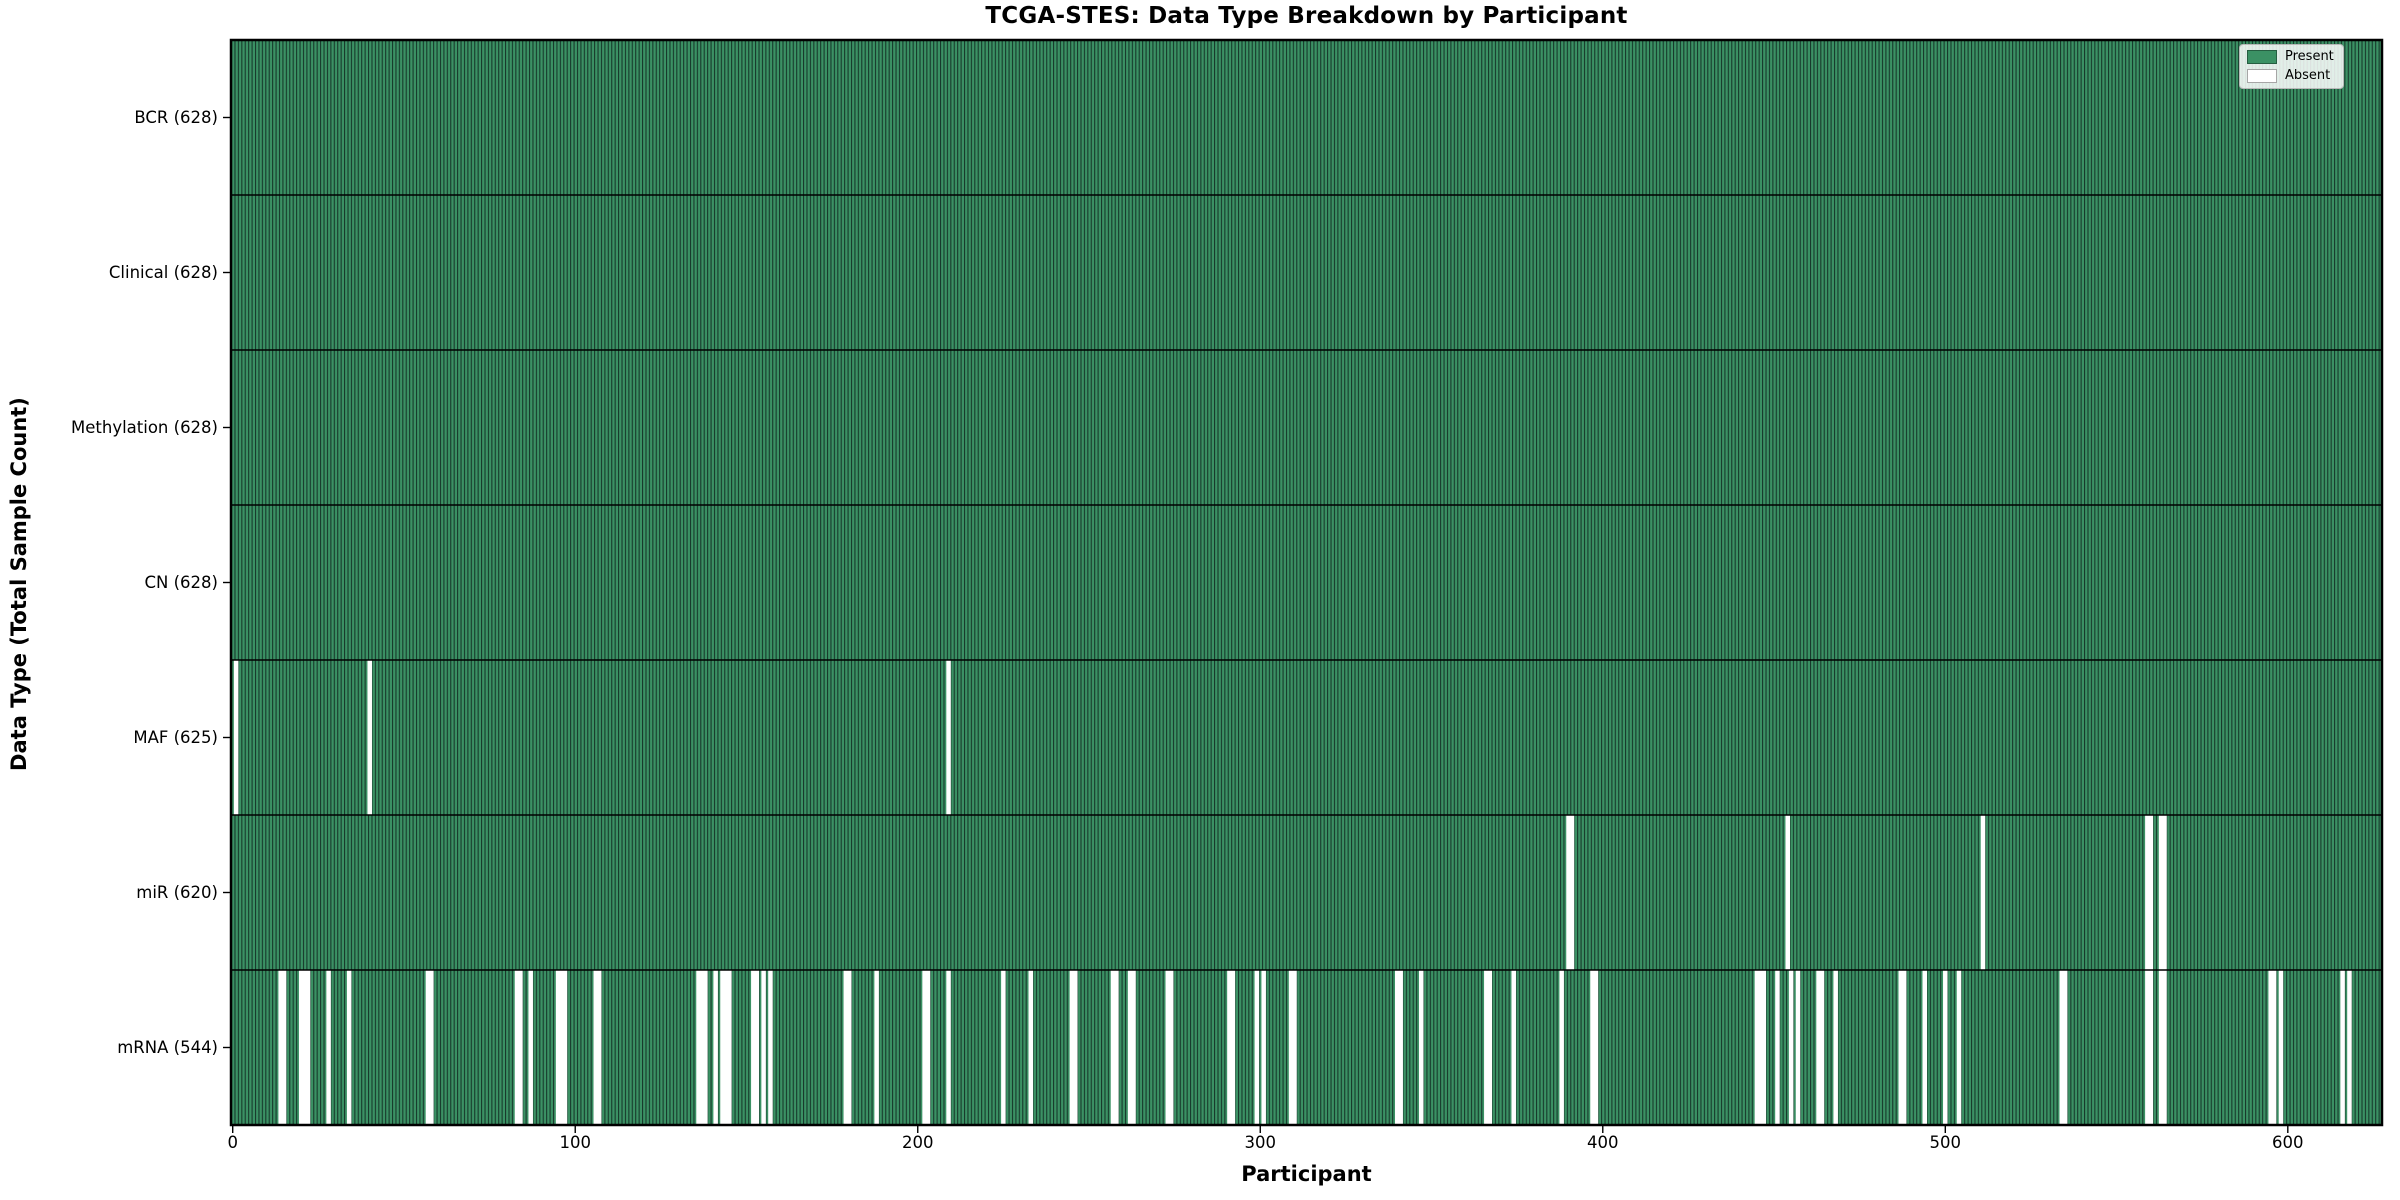 This screenshot has width=2400, height=1200. Describe the element at coordinates (2262, 57) in the screenshot. I see `legend-present-swatch` at that location.